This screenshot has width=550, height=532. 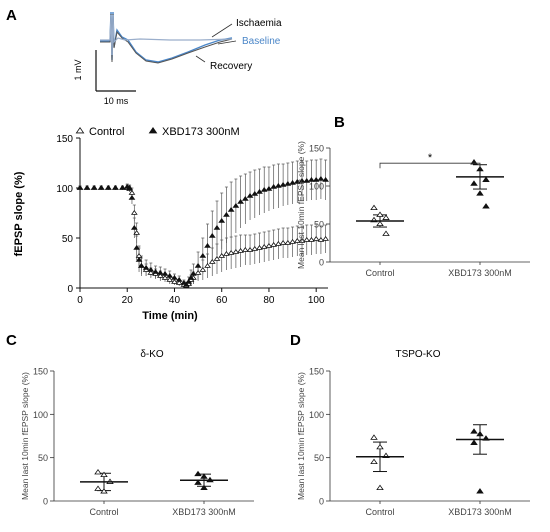 I want to click on y-axis-label: Mean last 10min fEPSP slope (%), so click(x=301, y=436).